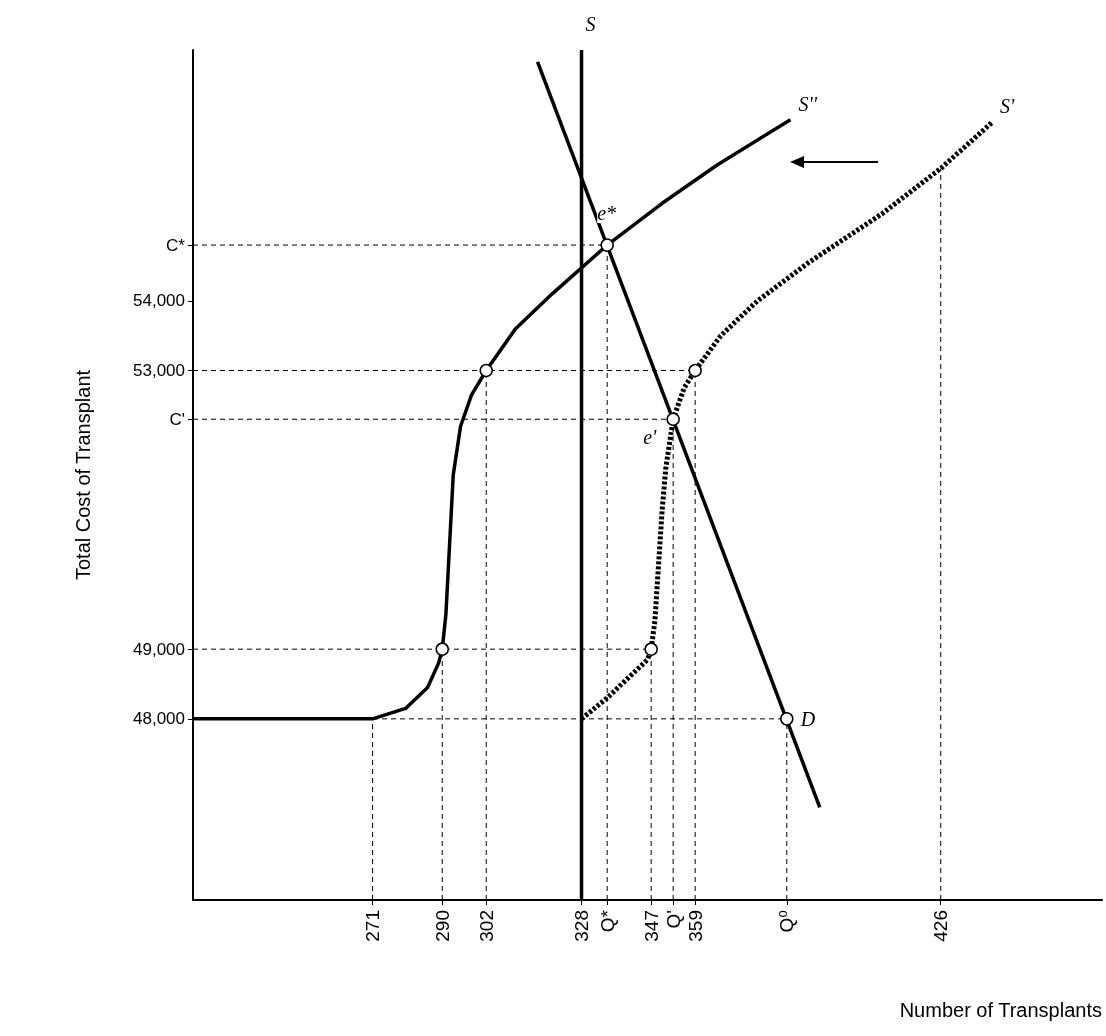 This screenshot has width=1106, height=1036. Describe the element at coordinates (442, 926) in the screenshot. I see `x-tick-label: 290` at that location.